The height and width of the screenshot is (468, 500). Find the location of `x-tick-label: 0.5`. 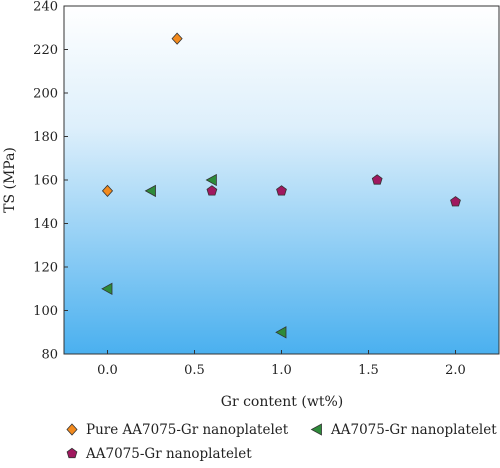

x-tick-label: 0.5 is located at coordinates (194, 370).